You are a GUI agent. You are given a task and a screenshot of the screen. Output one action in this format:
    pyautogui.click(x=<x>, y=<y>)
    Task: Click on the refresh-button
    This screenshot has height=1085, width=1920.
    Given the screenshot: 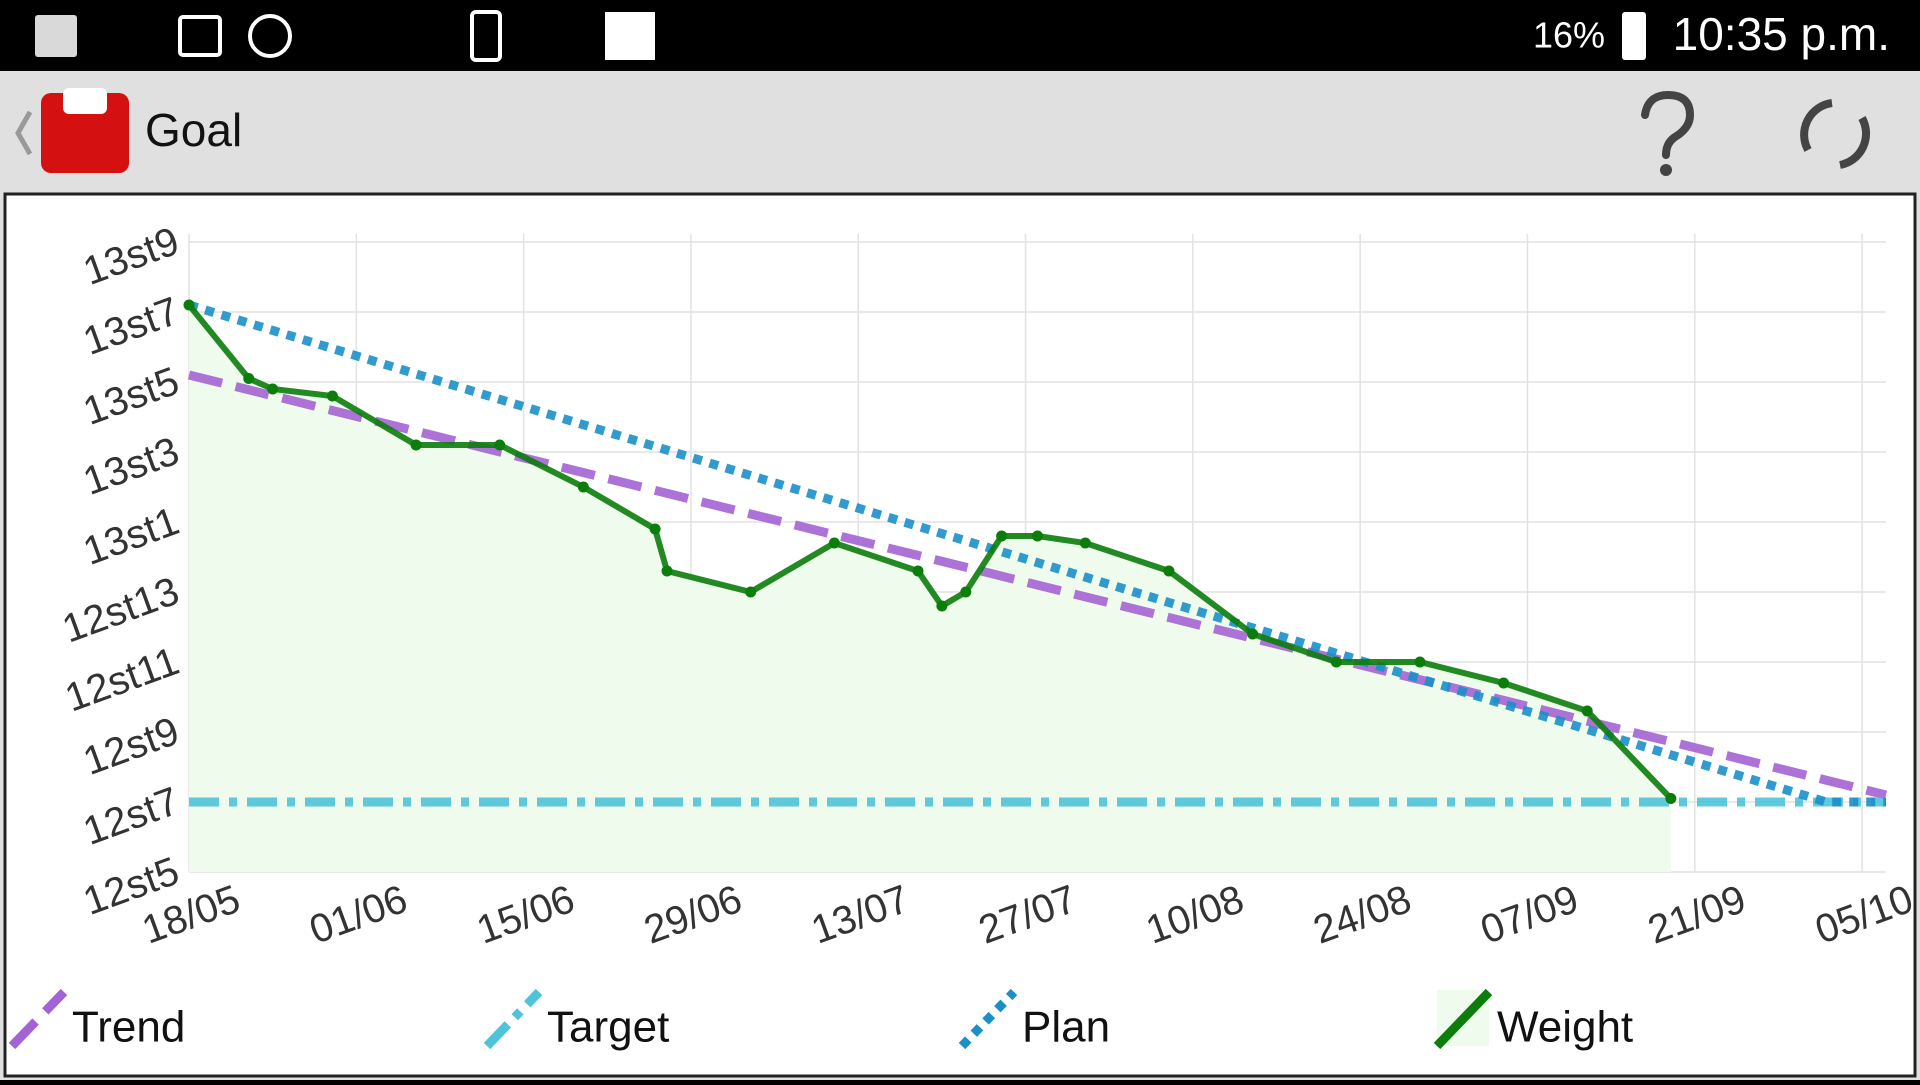 What is the action you would take?
    pyautogui.click(x=1835, y=134)
    